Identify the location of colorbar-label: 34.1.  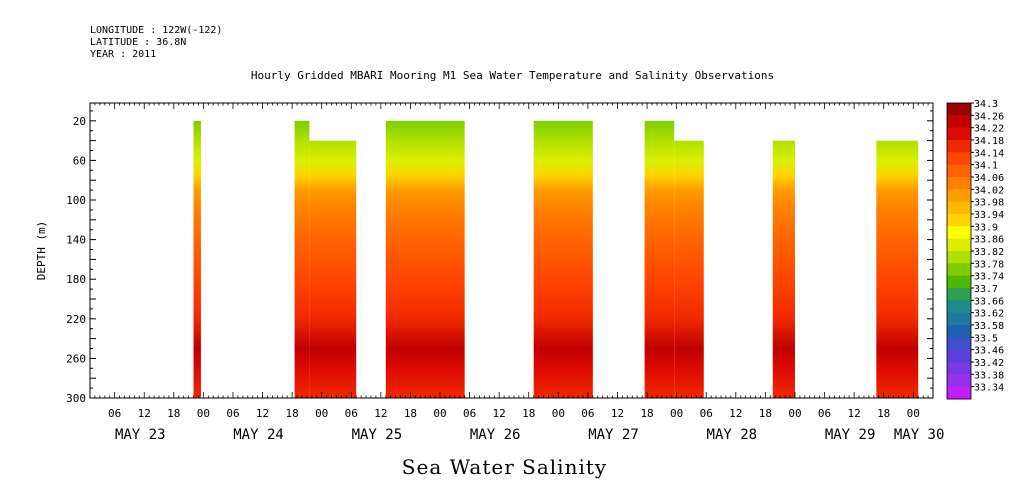
(986, 166).